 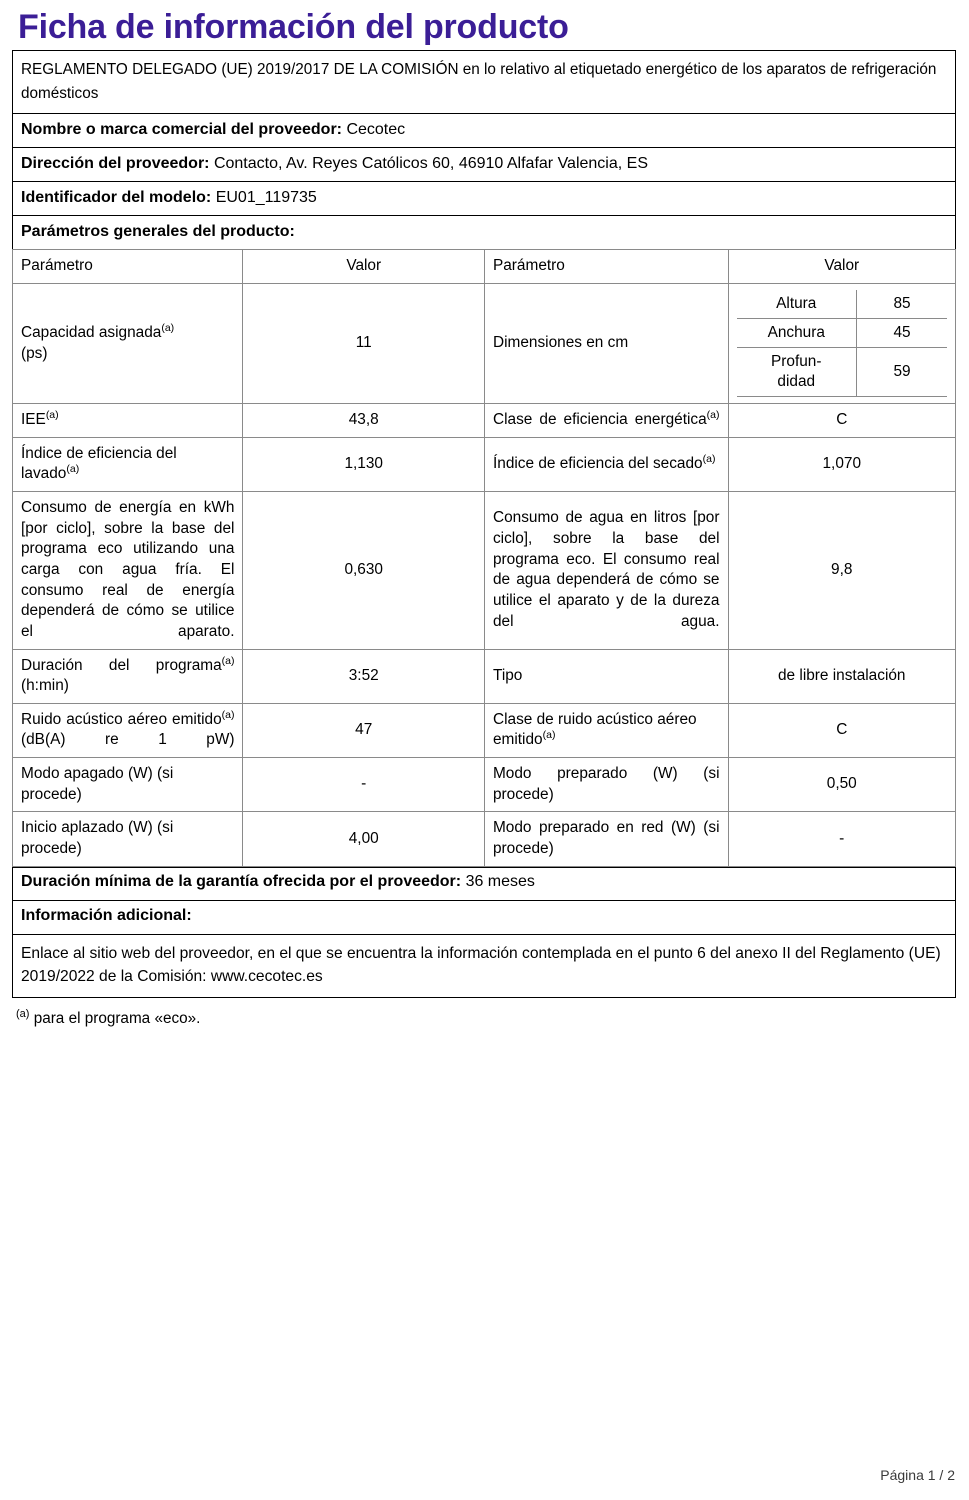 I want to click on capacity-value: 11, so click(x=363, y=344).